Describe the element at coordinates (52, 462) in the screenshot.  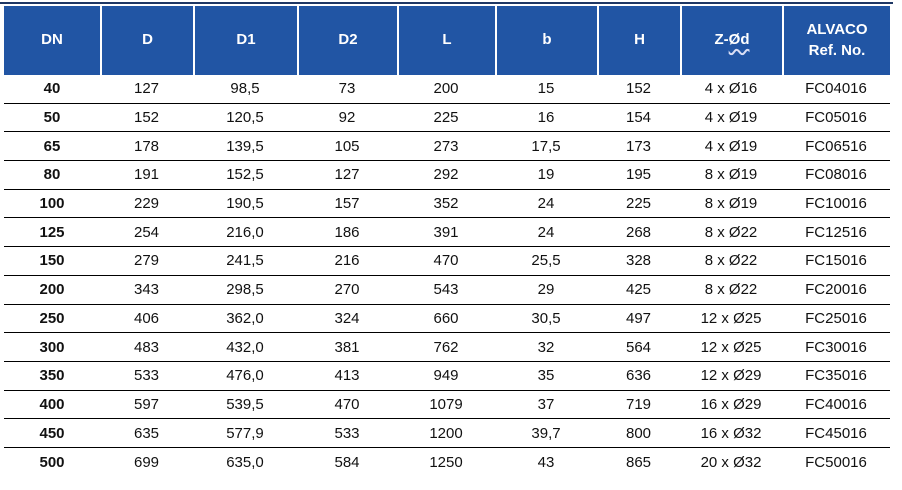
I see `cell-dn: 500` at that location.